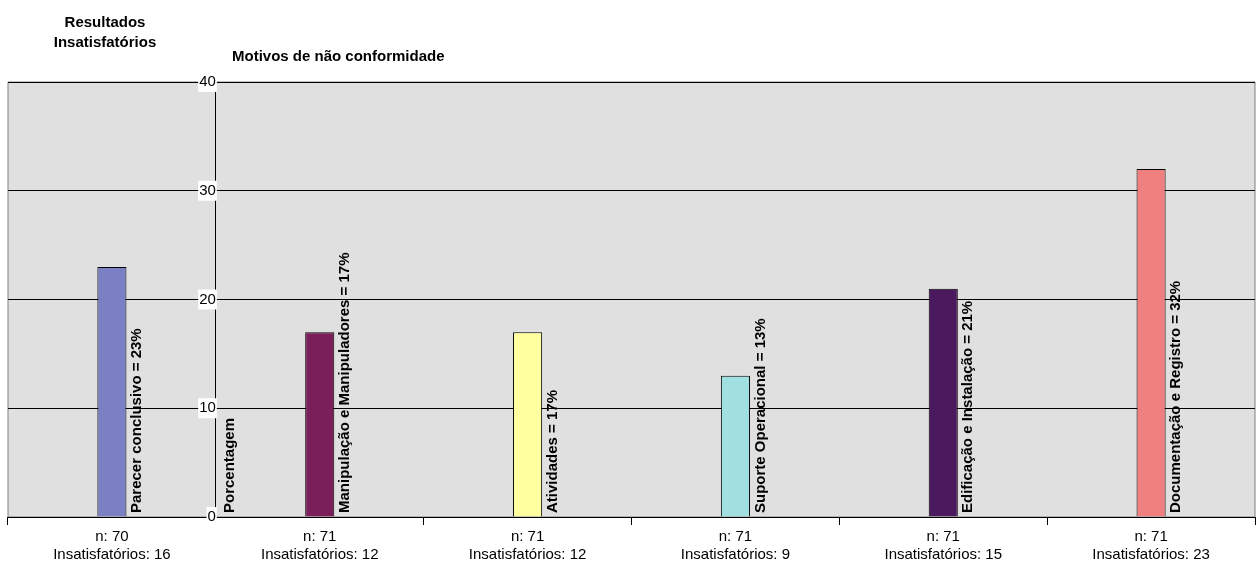  I want to click on x-tick-label: n: 71 Insatisfatórios: 9, so click(735, 545).